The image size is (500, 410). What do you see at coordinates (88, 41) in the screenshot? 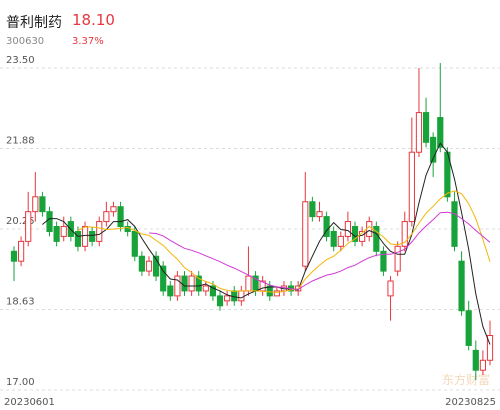
I see `stock-change: 3.37%` at bounding box center [88, 41].